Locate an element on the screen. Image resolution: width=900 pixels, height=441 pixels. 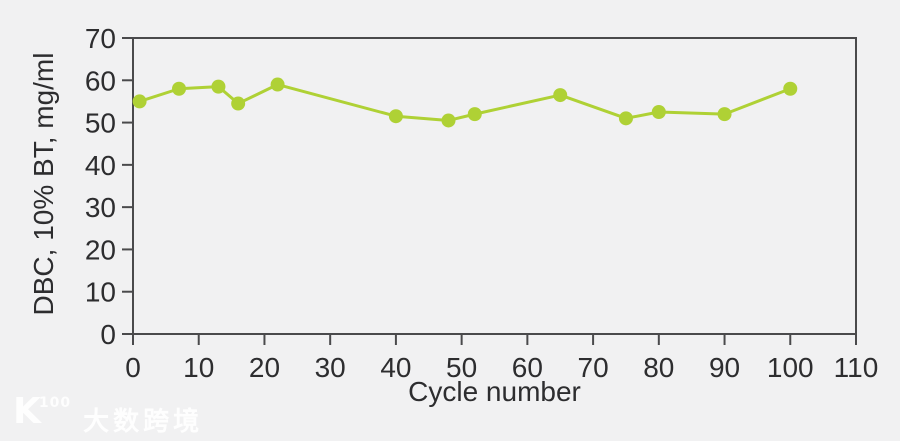
y-tick-label: 70 is located at coordinates (100, 38).